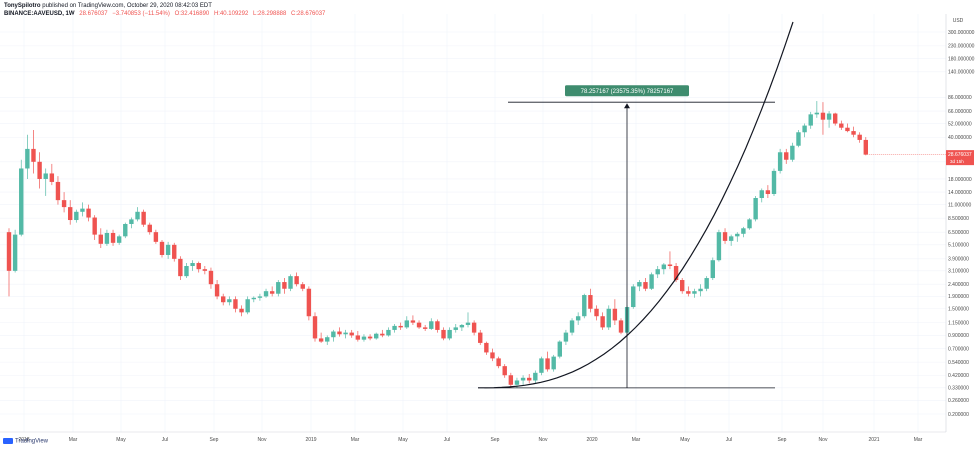 The height and width of the screenshot is (449, 980). What do you see at coordinates (591, 440) in the screenshot?
I see `time-tick-label: 2020` at bounding box center [591, 440].